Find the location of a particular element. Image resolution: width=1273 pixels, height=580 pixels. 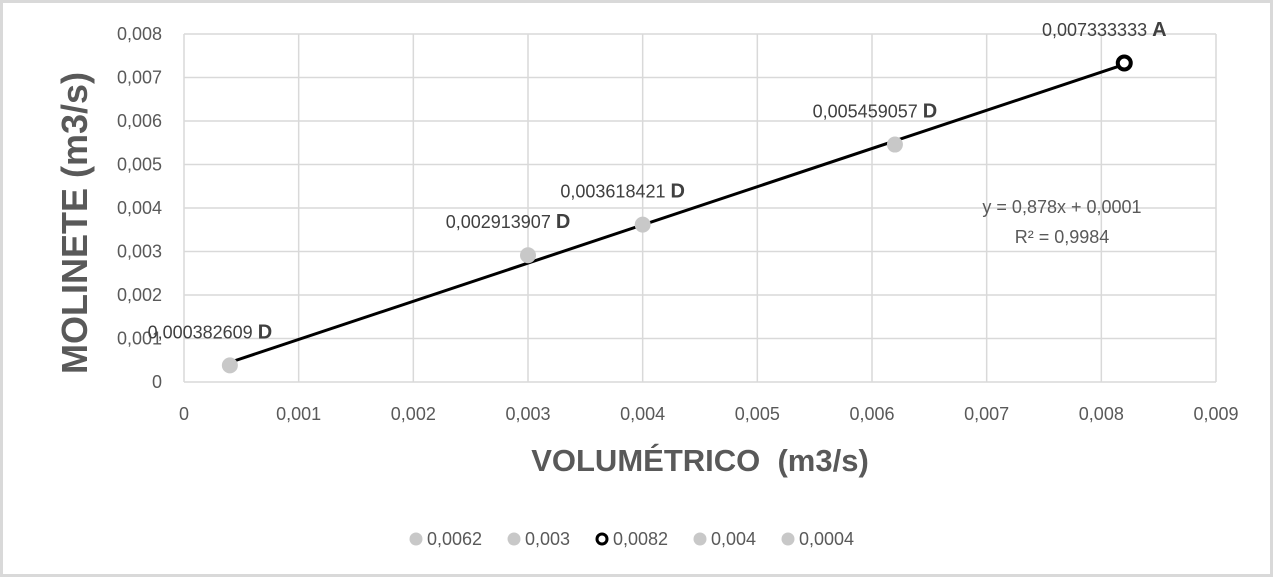

x-tick-label: 0,008 is located at coordinates (1101, 414).